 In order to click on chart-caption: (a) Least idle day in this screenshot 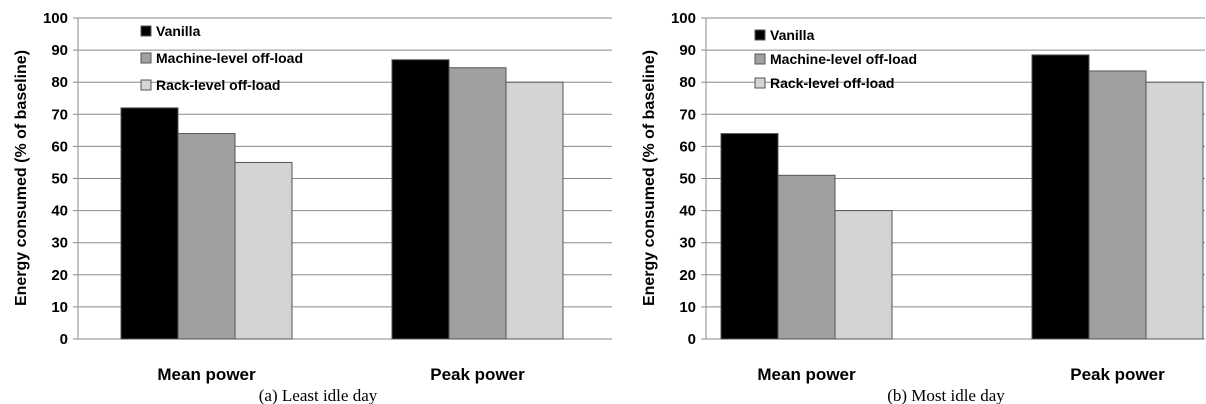, I will do `click(318, 395)`.